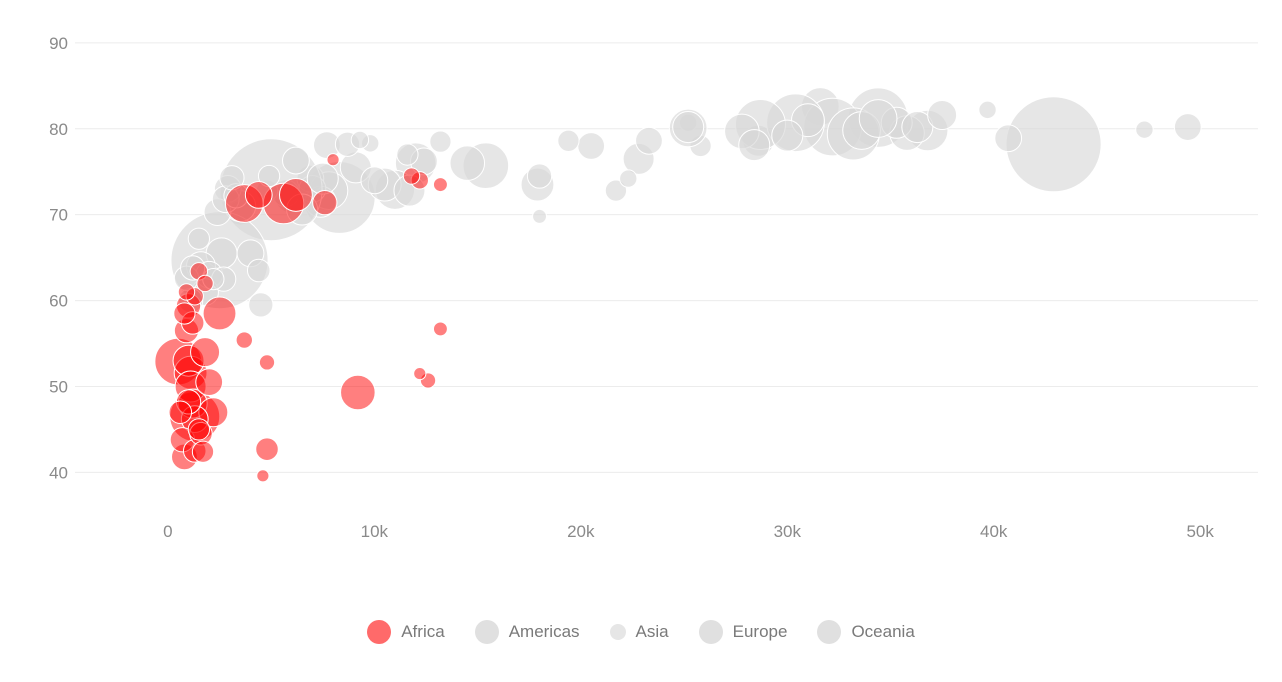  I want to click on y-tick-label-80: 80, so click(58, 129).